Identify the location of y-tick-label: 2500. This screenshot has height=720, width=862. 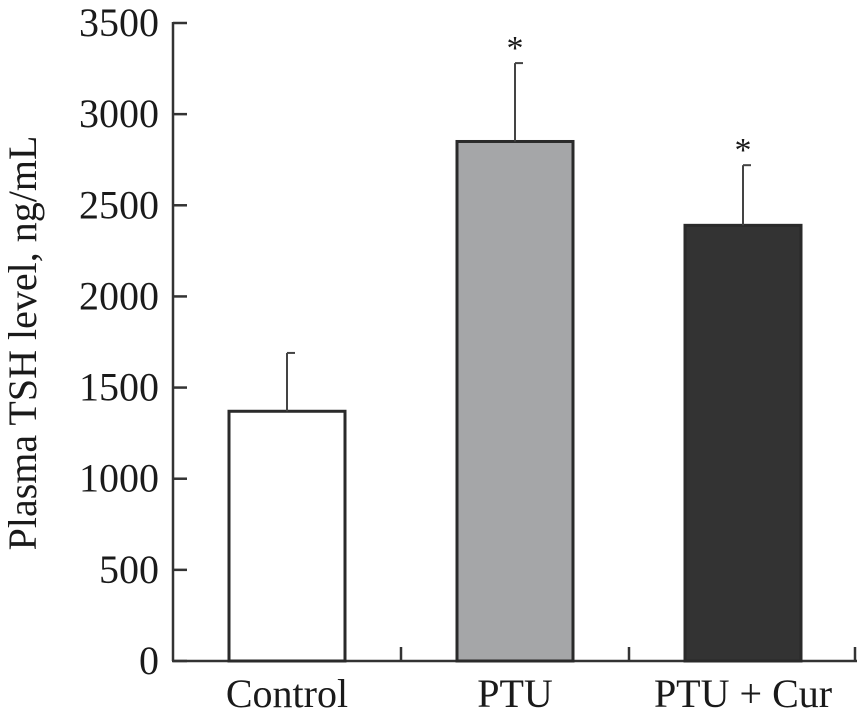
(119, 204).